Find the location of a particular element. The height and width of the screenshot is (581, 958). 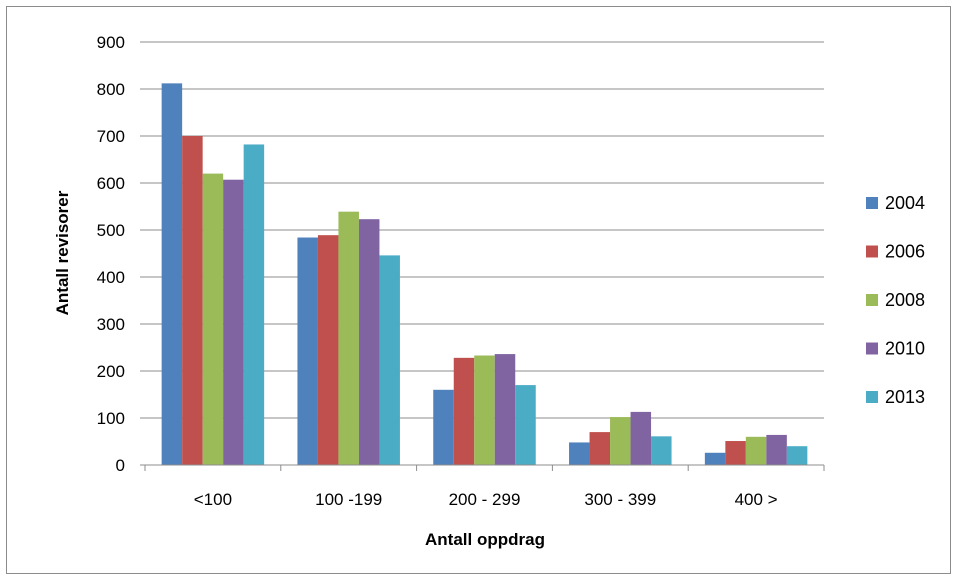

y-tick-label: 300 is located at coordinates (111, 324).